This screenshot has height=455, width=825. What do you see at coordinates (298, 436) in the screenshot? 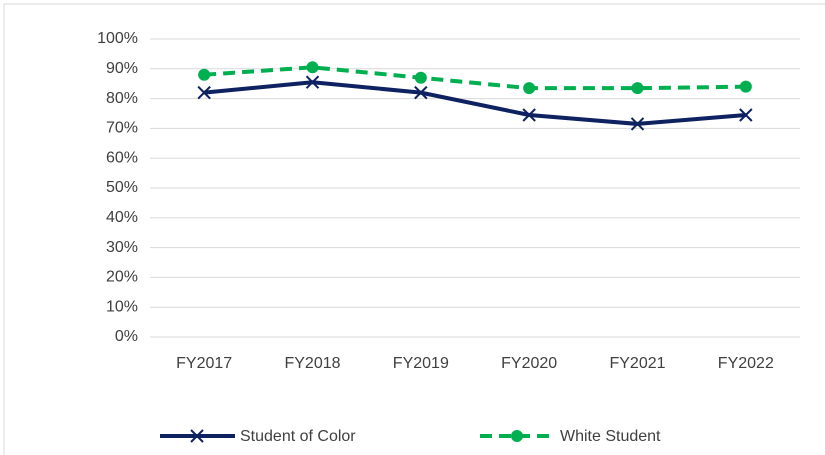
I see `legend-label: Student of Color` at bounding box center [298, 436].